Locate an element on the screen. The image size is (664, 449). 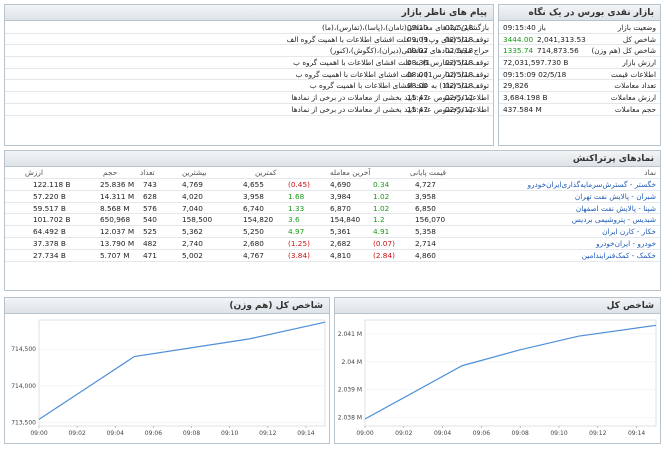
low-price: 4,767 is located at coordinates (253, 255).